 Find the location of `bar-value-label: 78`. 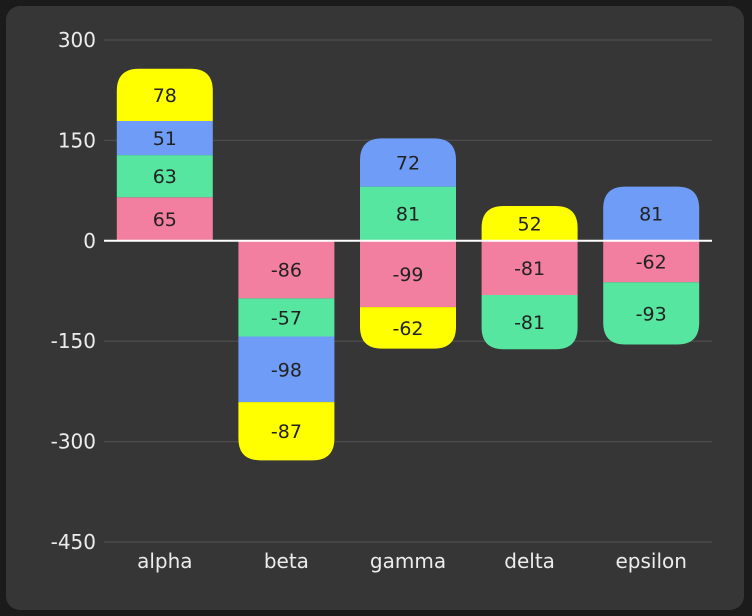

bar-value-label: 78 is located at coordinates (165, 96).